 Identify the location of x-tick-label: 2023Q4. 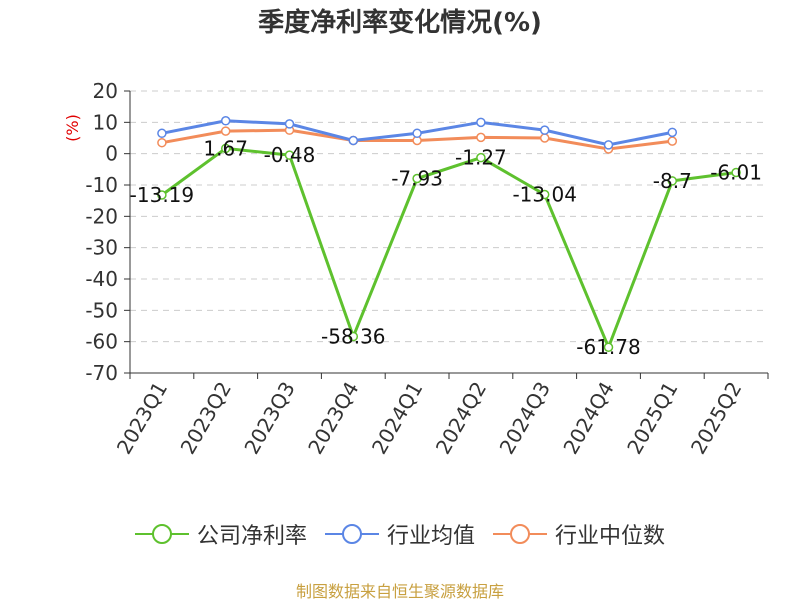
(333, 418).